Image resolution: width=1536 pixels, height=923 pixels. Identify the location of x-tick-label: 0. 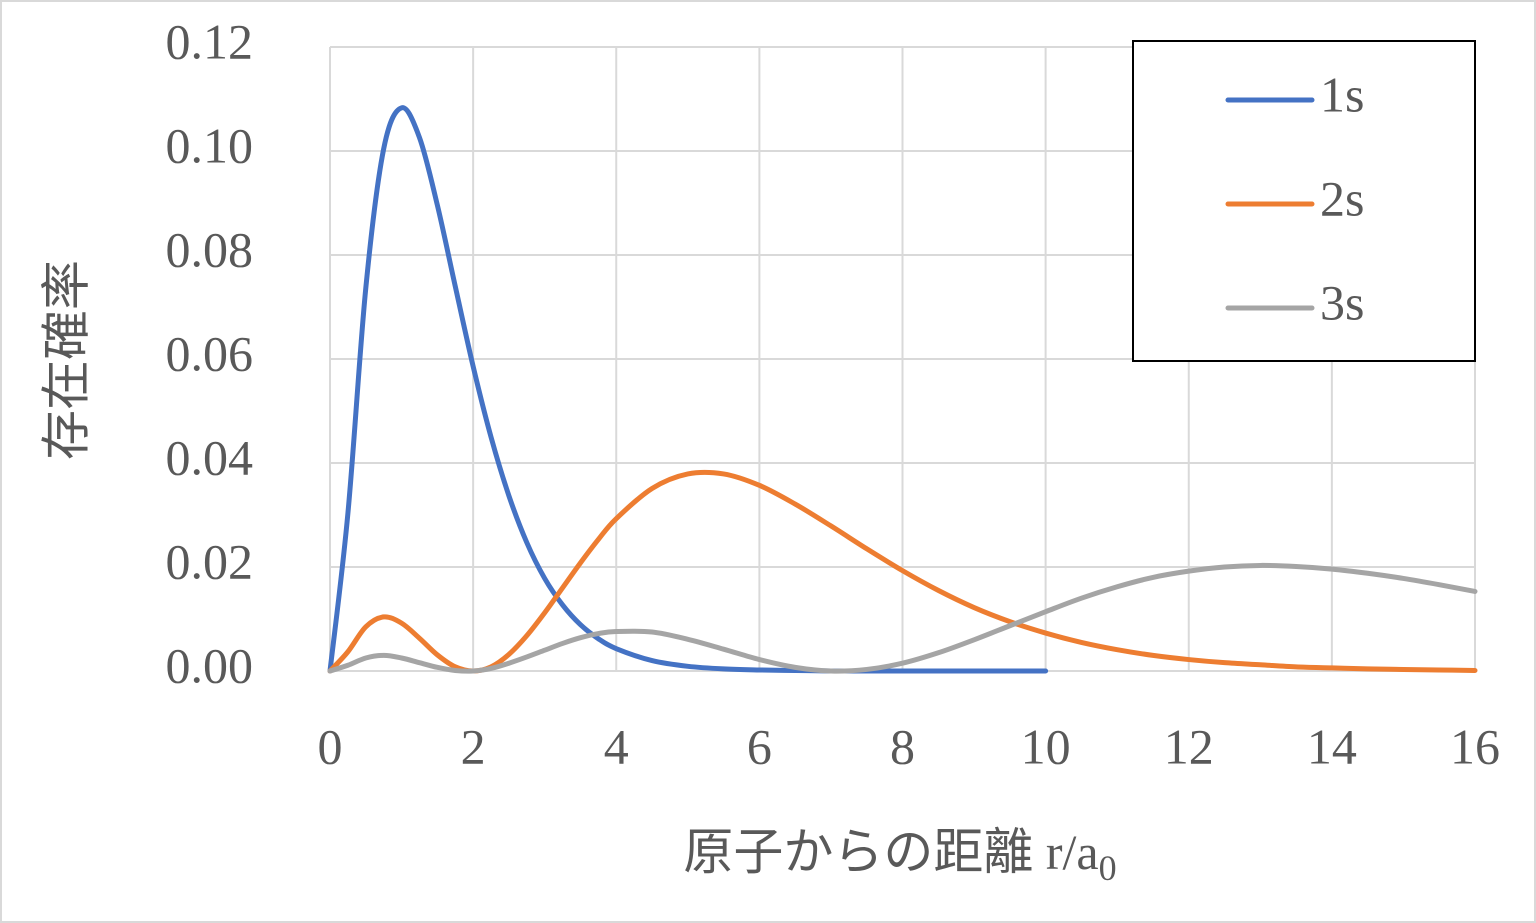
(330, 746).